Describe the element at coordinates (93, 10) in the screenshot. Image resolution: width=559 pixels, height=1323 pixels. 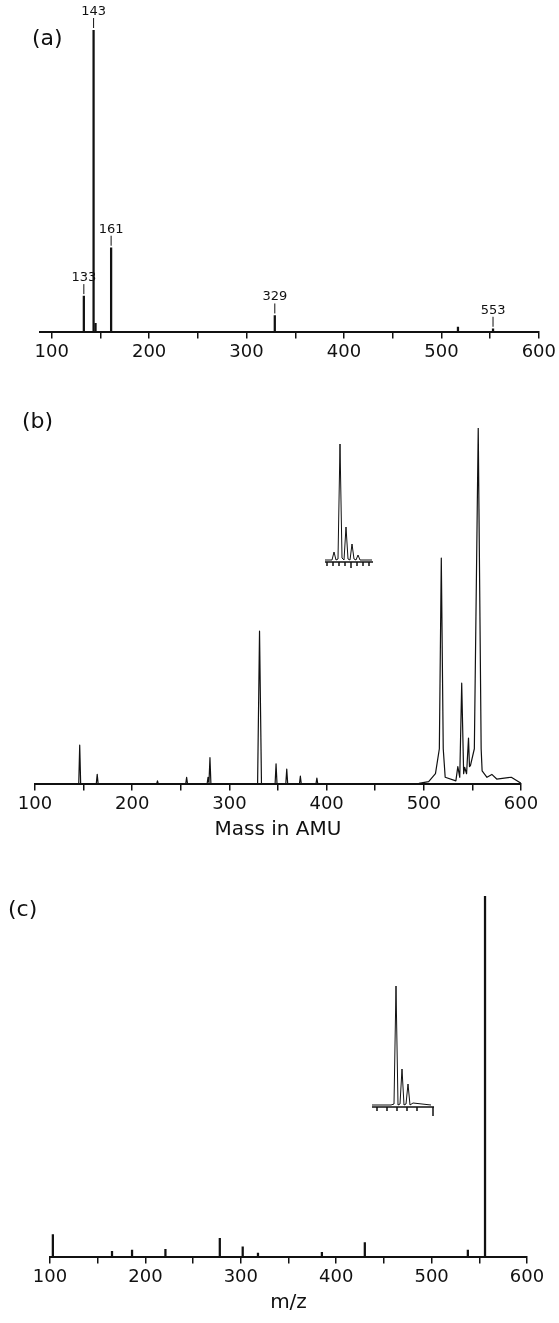
I see `annotation: 143` at that location.